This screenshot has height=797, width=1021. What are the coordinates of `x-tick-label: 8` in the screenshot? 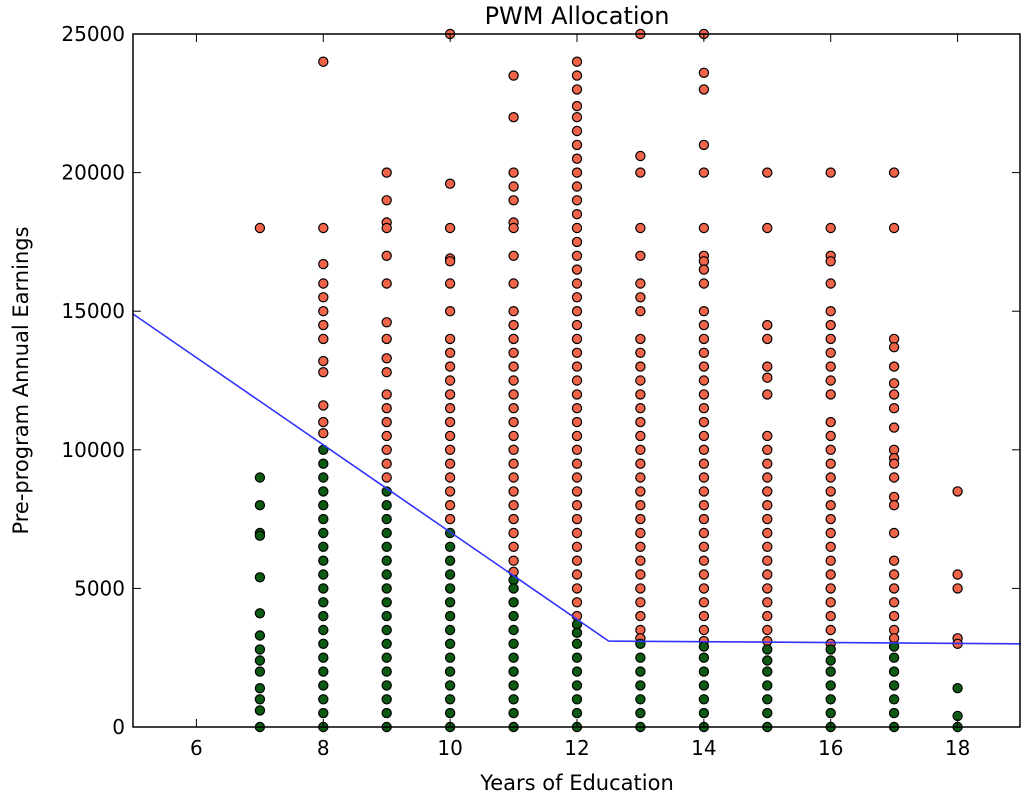 It's located at (323, 748).